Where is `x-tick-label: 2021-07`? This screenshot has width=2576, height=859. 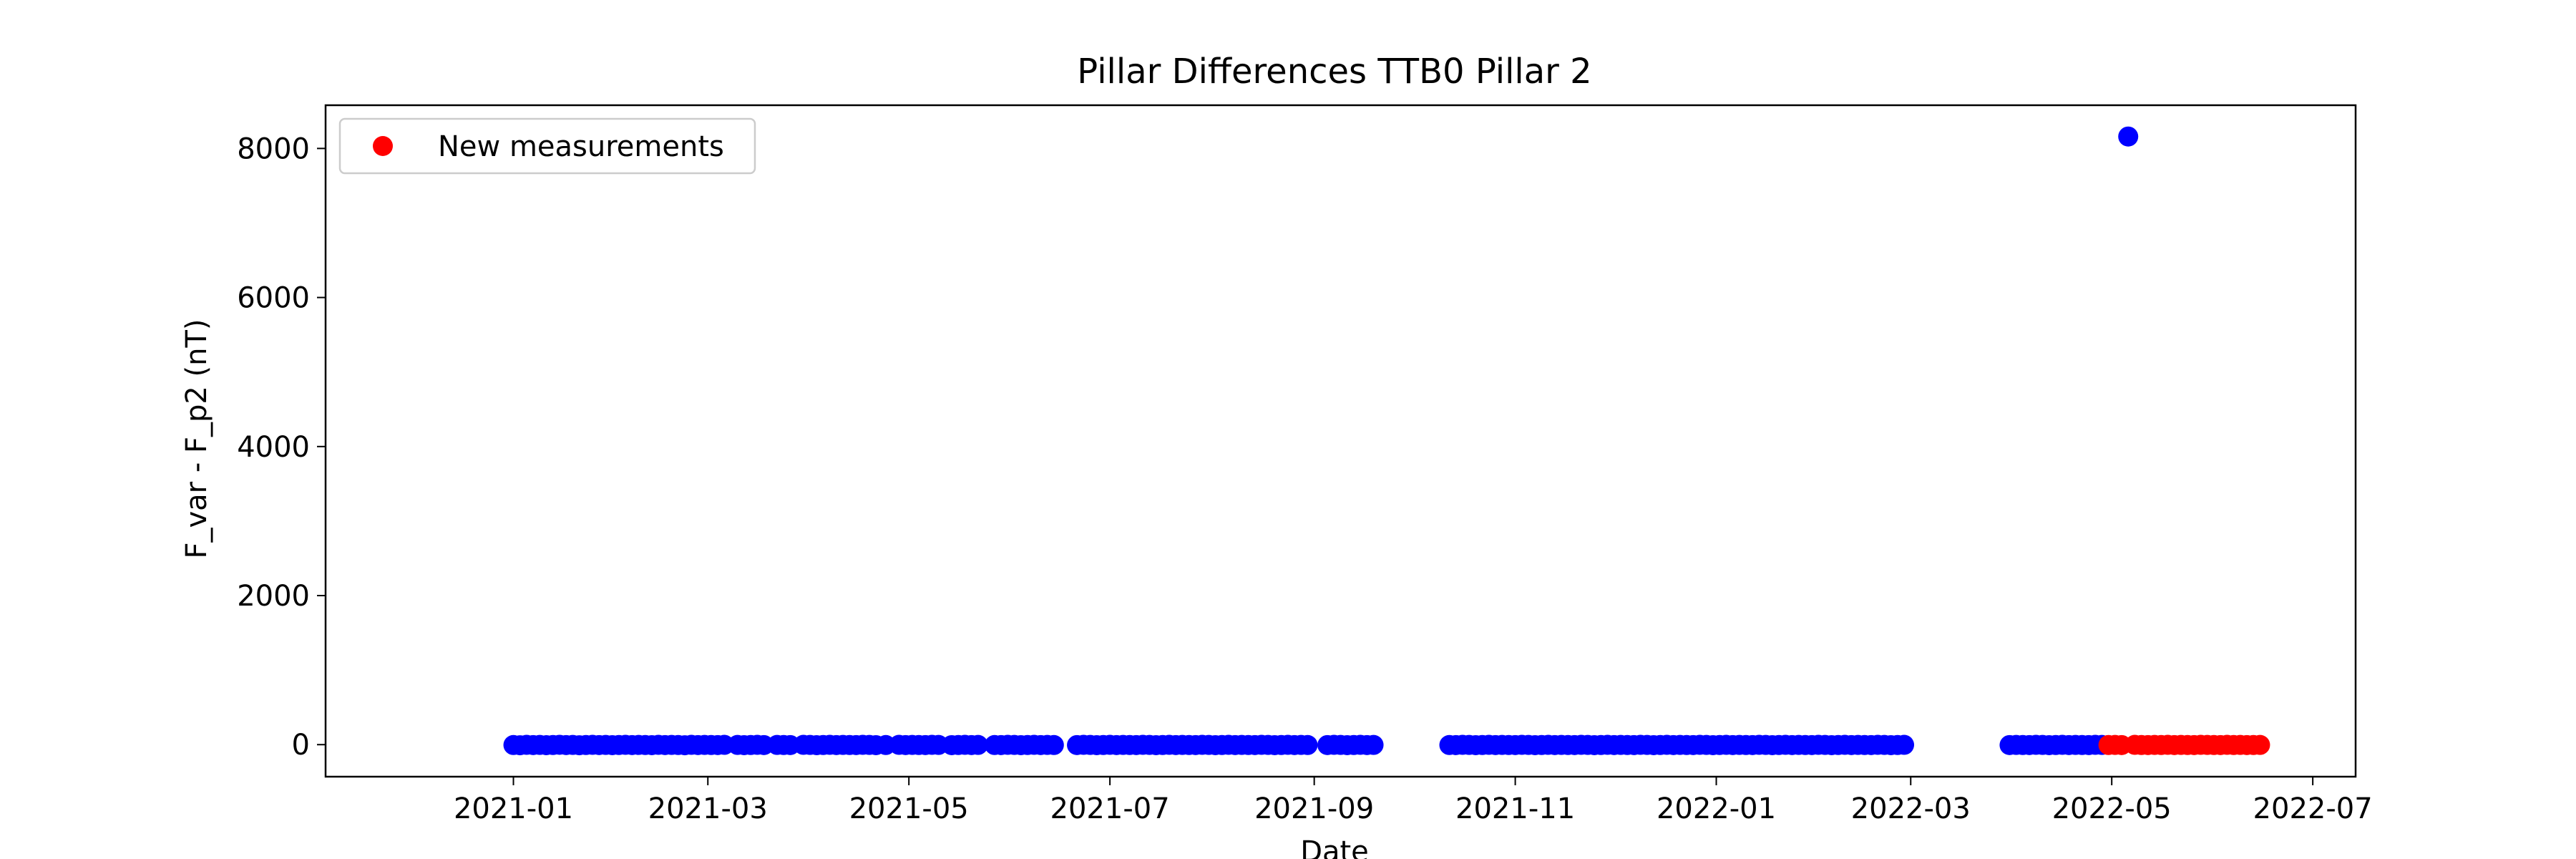 x-tick-label: 2021-07 is located at coordinates (1110, 808).